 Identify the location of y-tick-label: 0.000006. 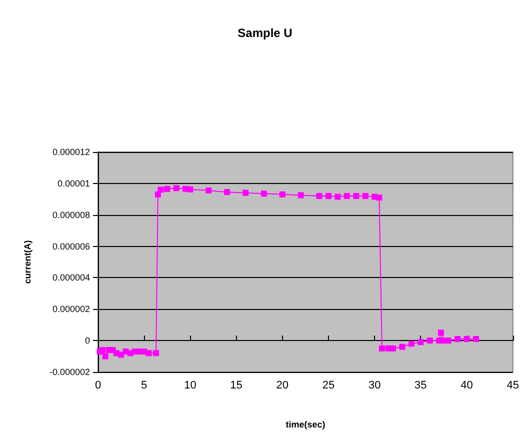
(71, 246).